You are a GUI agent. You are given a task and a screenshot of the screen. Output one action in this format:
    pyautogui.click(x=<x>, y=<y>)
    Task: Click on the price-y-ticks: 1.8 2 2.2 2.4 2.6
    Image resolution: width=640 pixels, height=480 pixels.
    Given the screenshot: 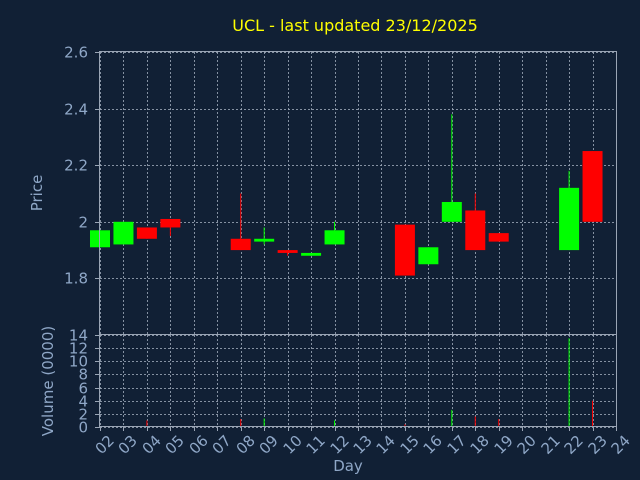 What is the action you would take?
    pyautogui.click(x=82, y=166)
    